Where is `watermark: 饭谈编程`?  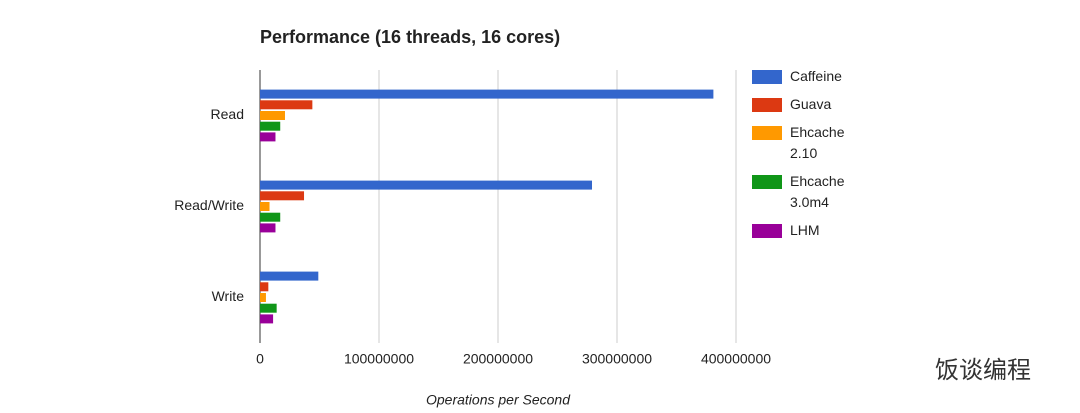
watermark: 饭谈编程 is located at coordinates (983, 370).